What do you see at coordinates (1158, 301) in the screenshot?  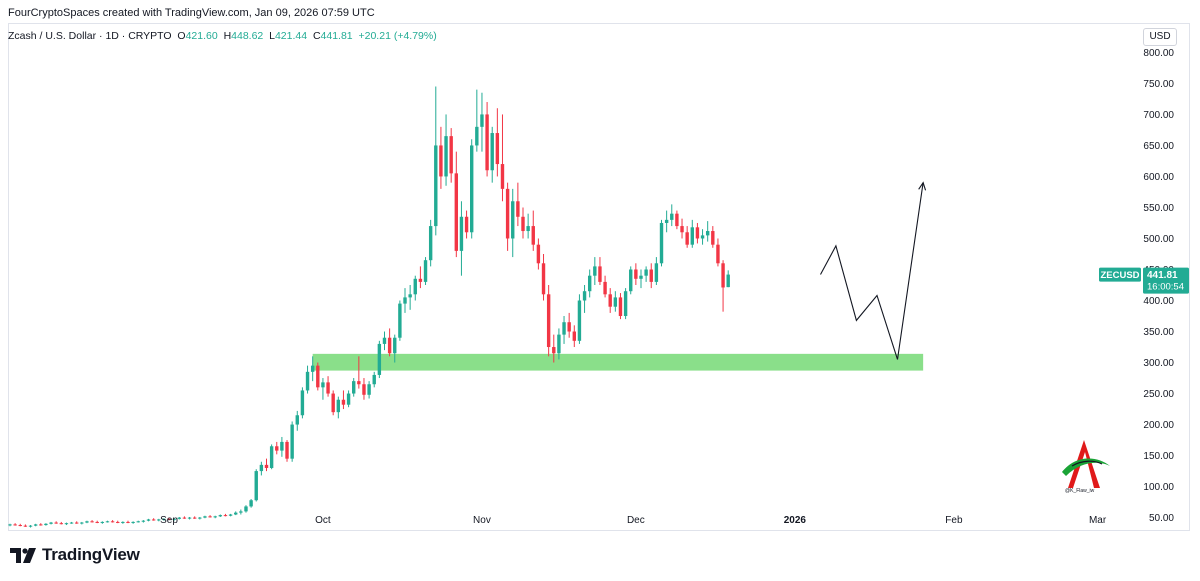 I see `y-axis-tick-label: 400.00` at bounding box center [1158, 301].